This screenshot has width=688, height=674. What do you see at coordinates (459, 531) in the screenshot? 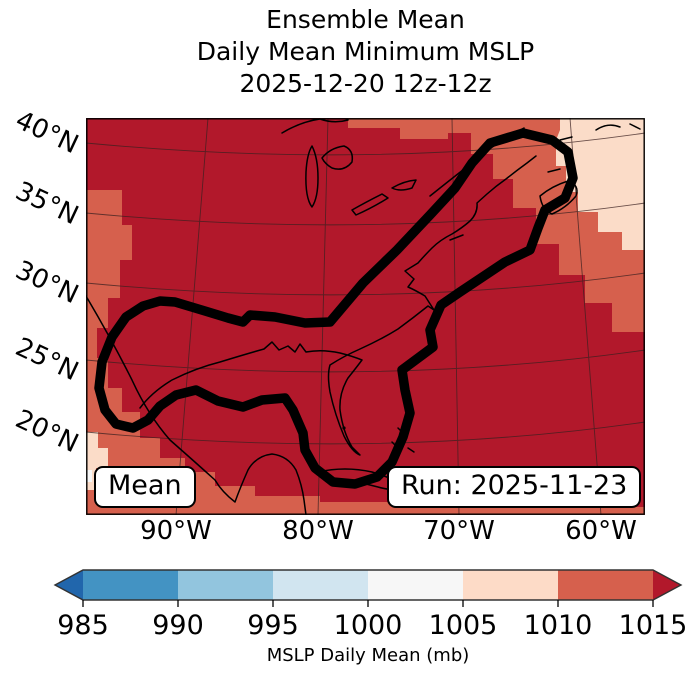
I see `lon-tick-70w: 70°W` at bounding box center [459, 531].